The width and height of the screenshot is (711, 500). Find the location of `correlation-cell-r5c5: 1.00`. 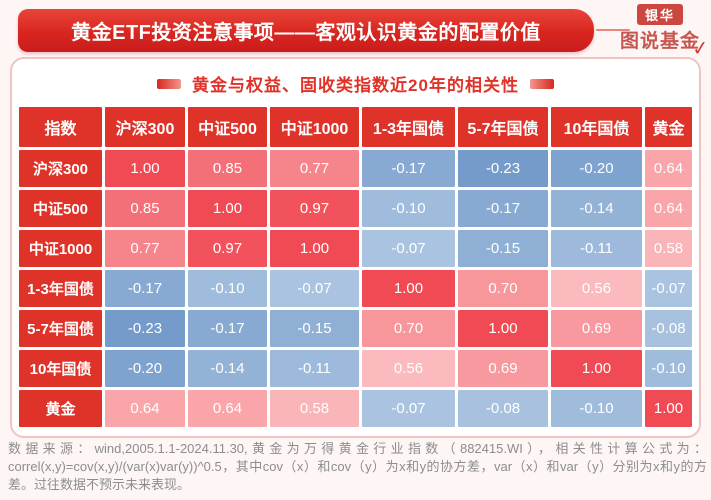

correlation-cell-r5c5: 1.00 is located at coordinates (596, 368).